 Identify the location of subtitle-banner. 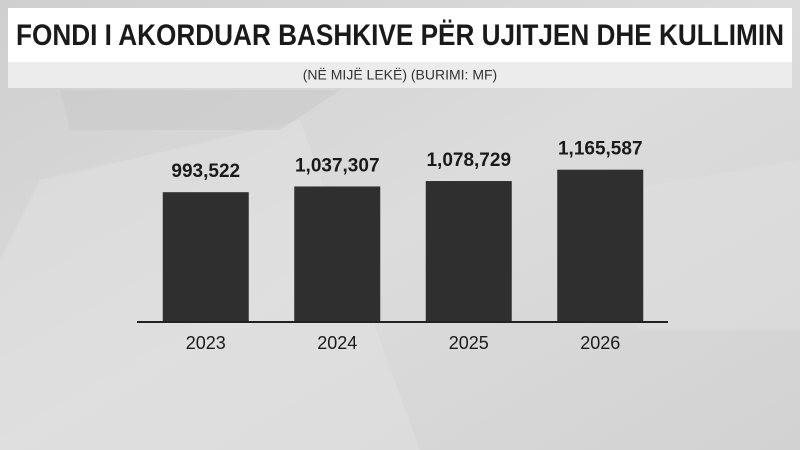
(400, 75).